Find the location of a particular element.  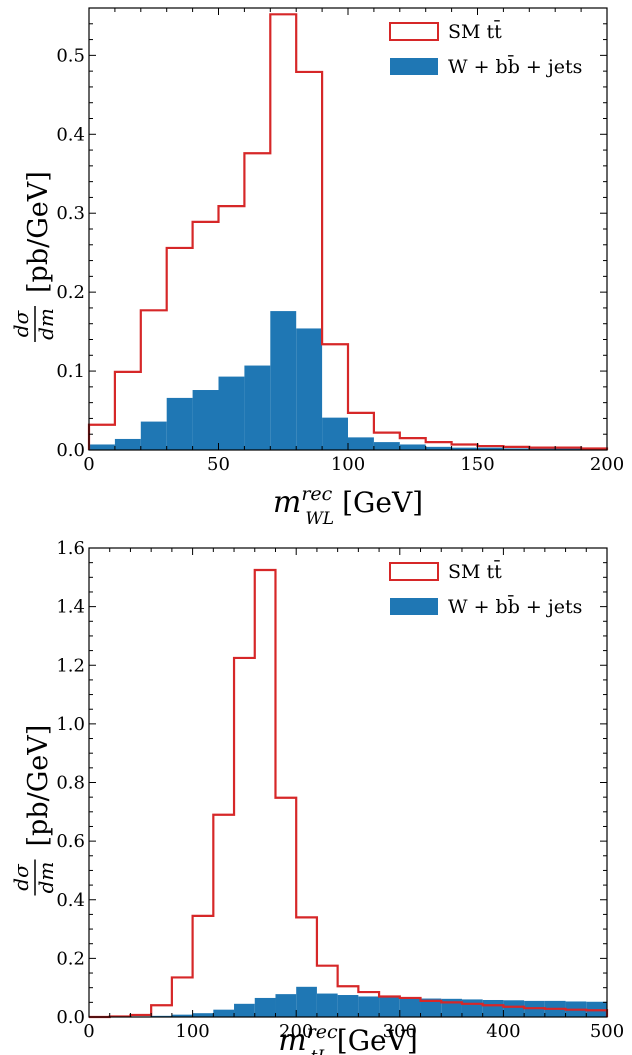

x-tick-label: 50 is located at coordinates (218, 464).